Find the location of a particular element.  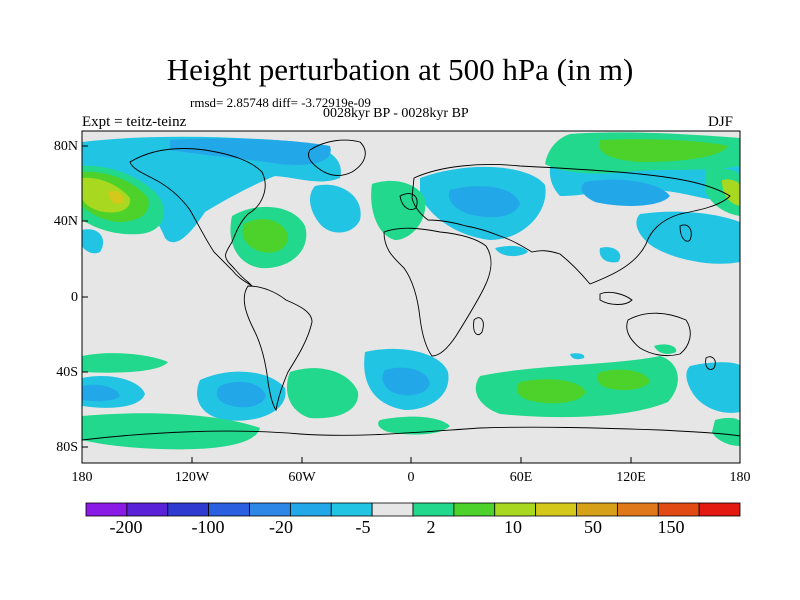

blue-core-southwest-pacific is located at coordinates (101, 393).